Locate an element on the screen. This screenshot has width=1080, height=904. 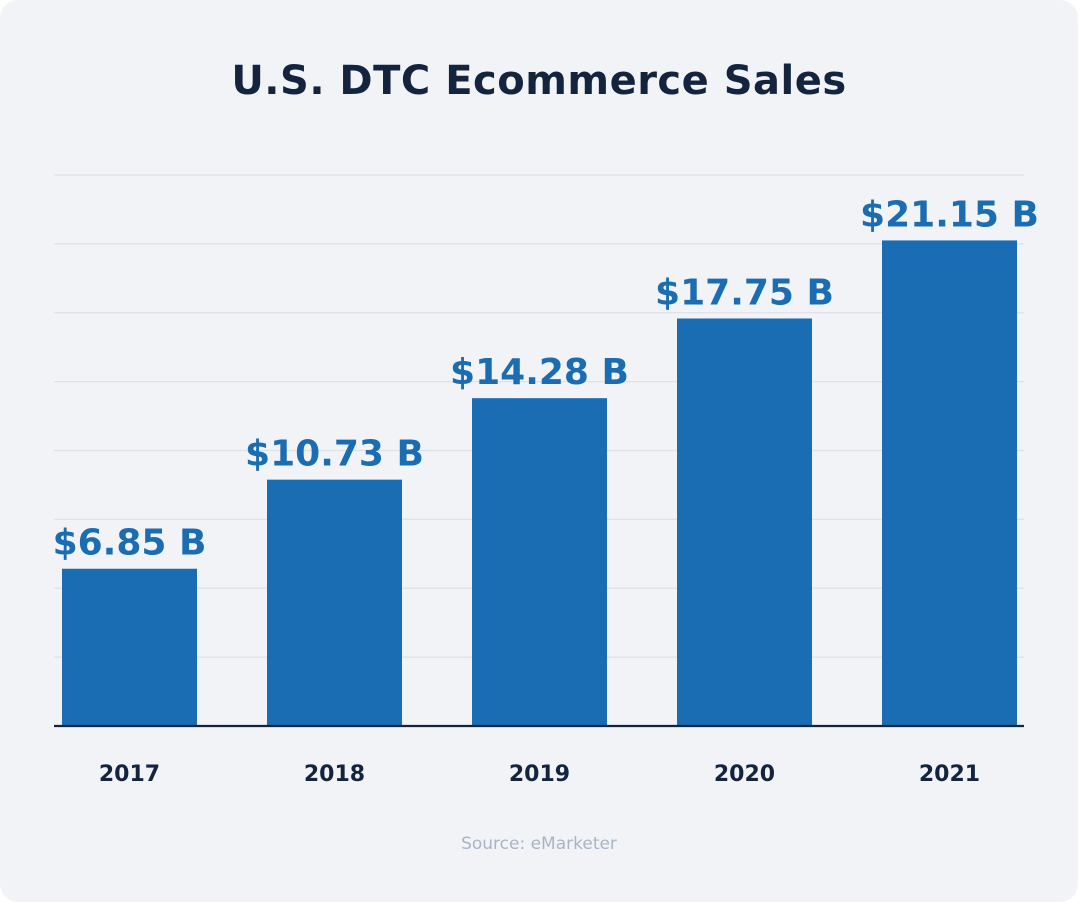
bar-2020 is located at coordinates (744, 522).